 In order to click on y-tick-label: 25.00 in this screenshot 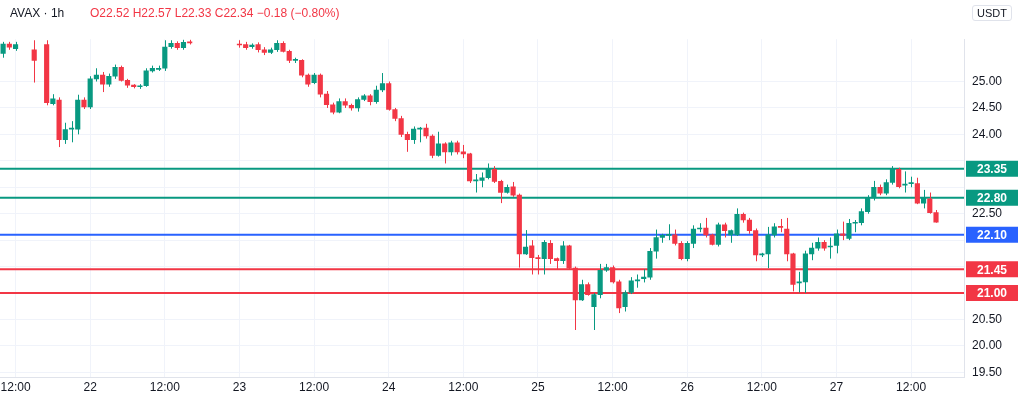, I will do `click(987, 80)`.